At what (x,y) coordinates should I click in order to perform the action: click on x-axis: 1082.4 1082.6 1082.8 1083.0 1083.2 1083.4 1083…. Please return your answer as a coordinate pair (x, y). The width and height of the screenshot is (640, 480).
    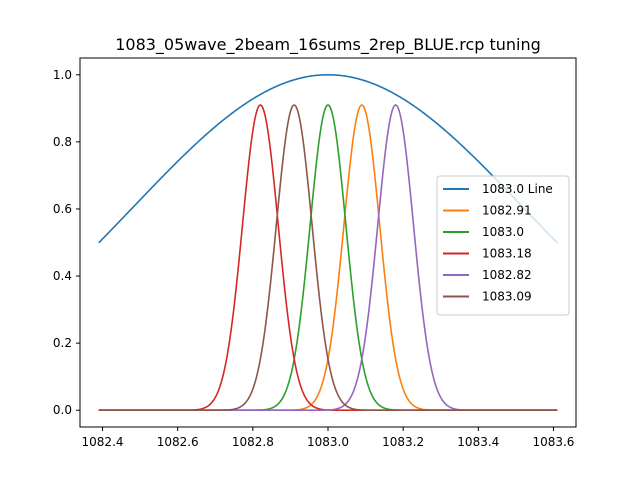
    Looking at the image, I should click on (328, 438).